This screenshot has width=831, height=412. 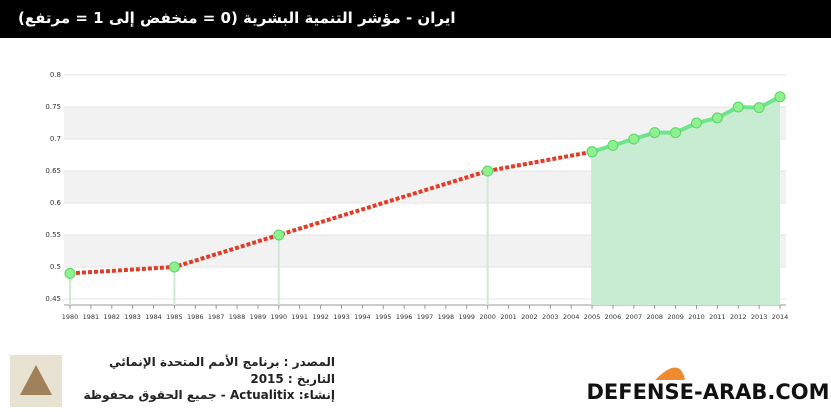 What do you see at coordinates (111, 317) in the screenshot?
I see `x-tick-label: 1982` at bounding box center [111, 317].